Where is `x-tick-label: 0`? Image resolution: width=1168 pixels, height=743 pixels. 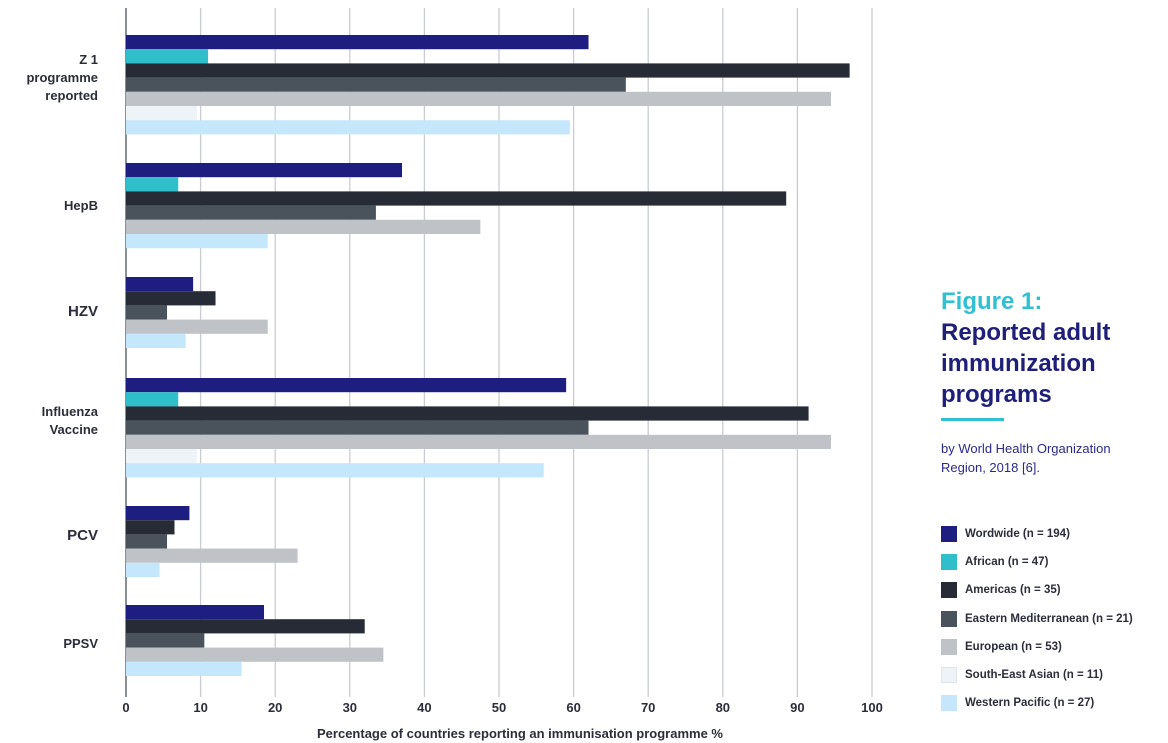 x-tick-label: 0 is located at coordinates (125, 707).